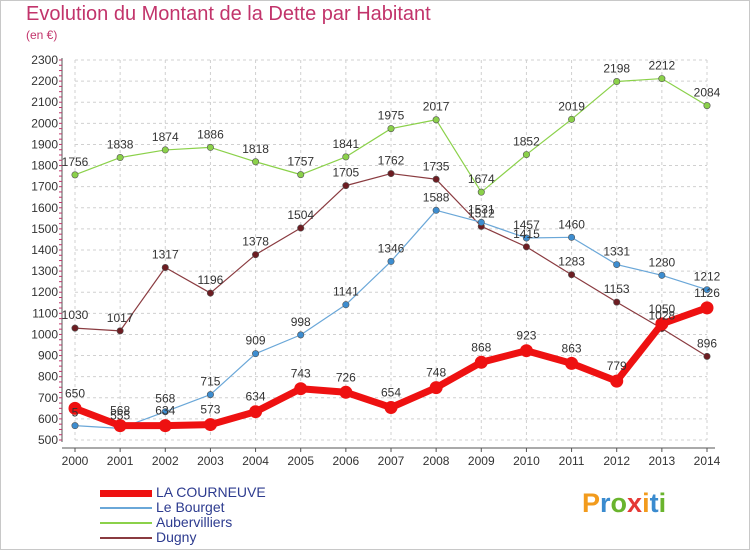 This screenshot has height=550, width=750. What do you see at coordinates (44, 144) in the screenshot?
I see `y-tick-label: 1900` at bounding box center [44, 144].